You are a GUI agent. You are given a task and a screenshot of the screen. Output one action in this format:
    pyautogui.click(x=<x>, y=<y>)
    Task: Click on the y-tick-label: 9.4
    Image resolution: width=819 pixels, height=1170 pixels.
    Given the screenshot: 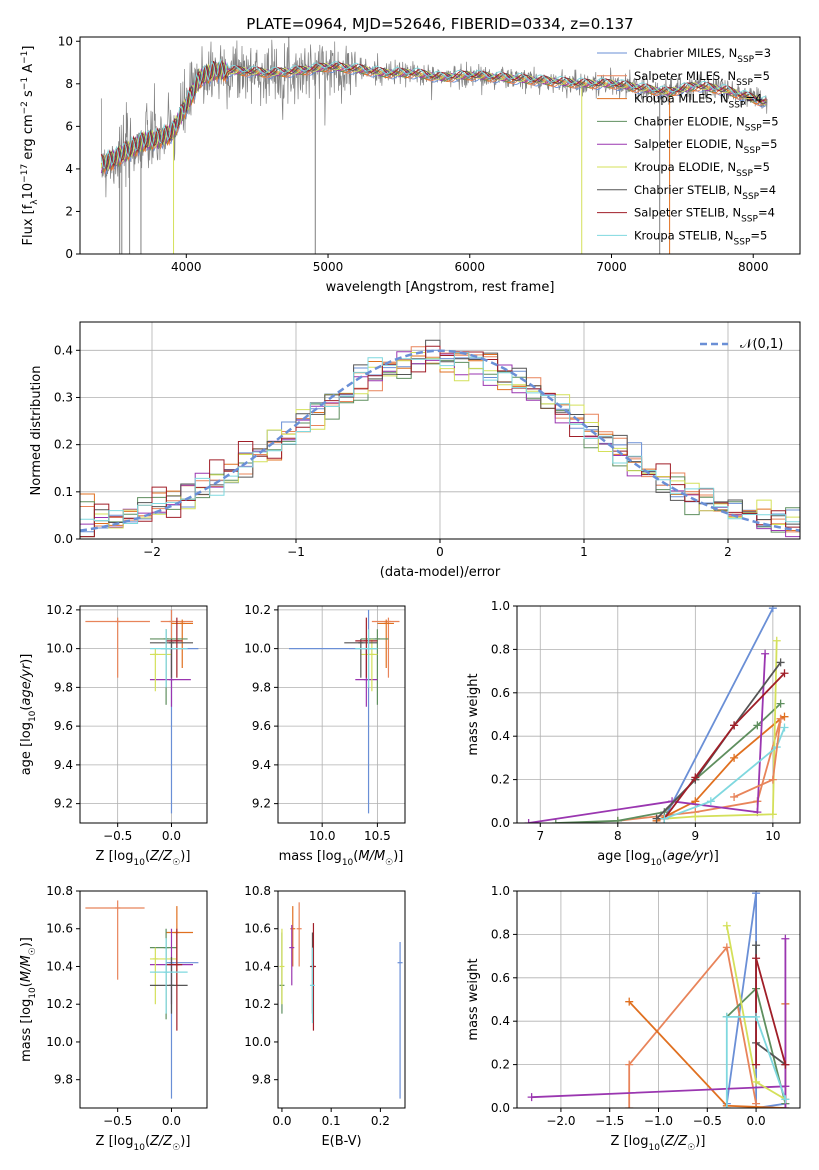 What is the action you would take?
    pyautogui.click(x=261, y=765)
    